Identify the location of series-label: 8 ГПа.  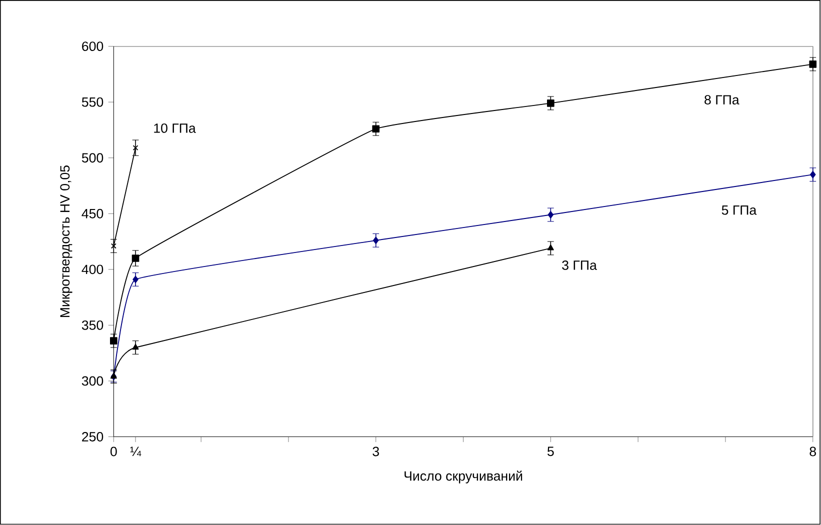
(722, 100).